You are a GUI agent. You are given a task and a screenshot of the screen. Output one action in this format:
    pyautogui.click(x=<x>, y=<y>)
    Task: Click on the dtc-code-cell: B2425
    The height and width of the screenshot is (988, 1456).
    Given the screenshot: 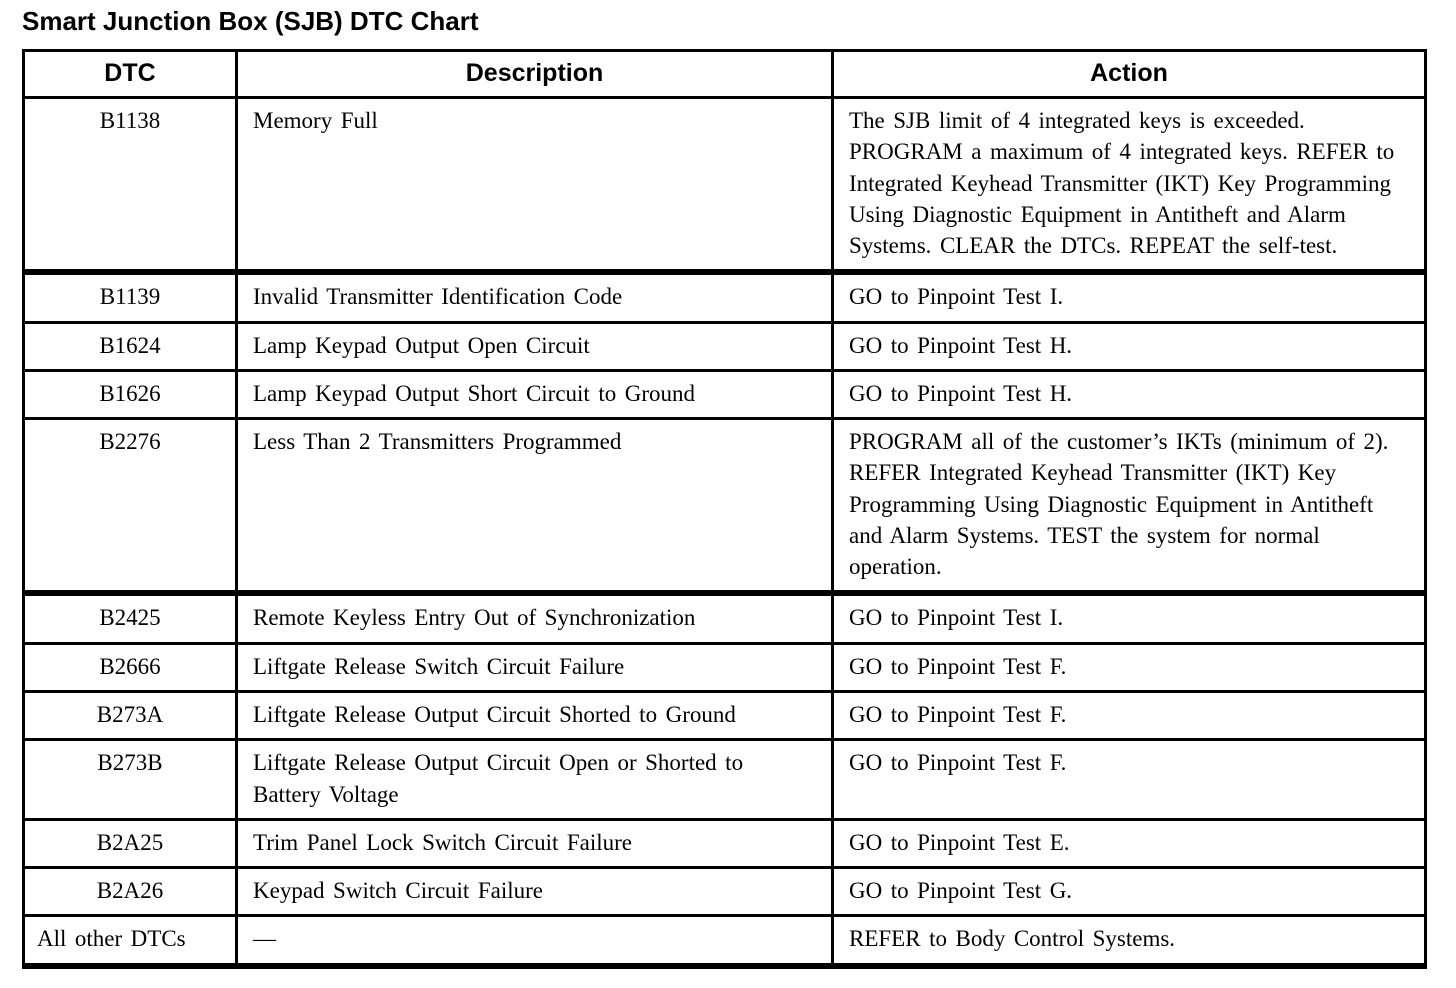 What is the action you would take?
    pyautogui.click(x=130, y=618)
    